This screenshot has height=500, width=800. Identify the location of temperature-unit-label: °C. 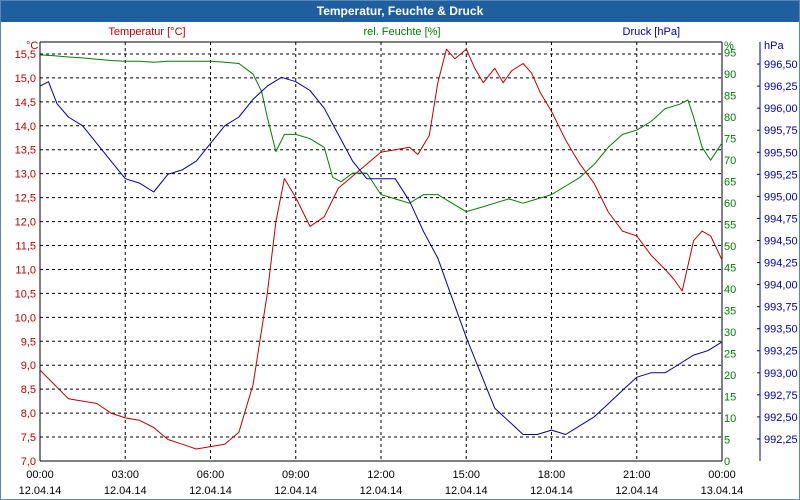
(32, 46).